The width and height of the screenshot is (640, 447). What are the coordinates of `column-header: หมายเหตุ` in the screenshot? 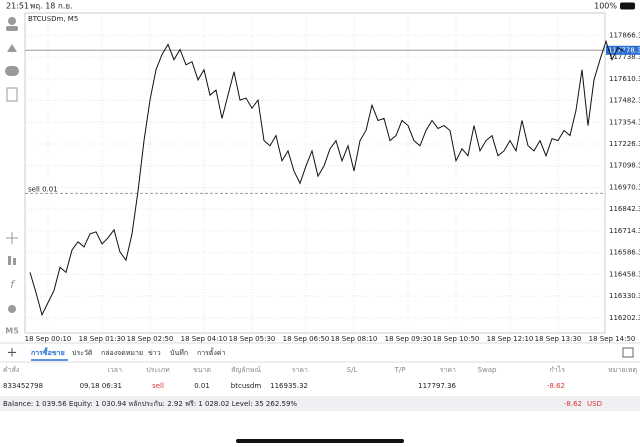 It's located at (622, 370).